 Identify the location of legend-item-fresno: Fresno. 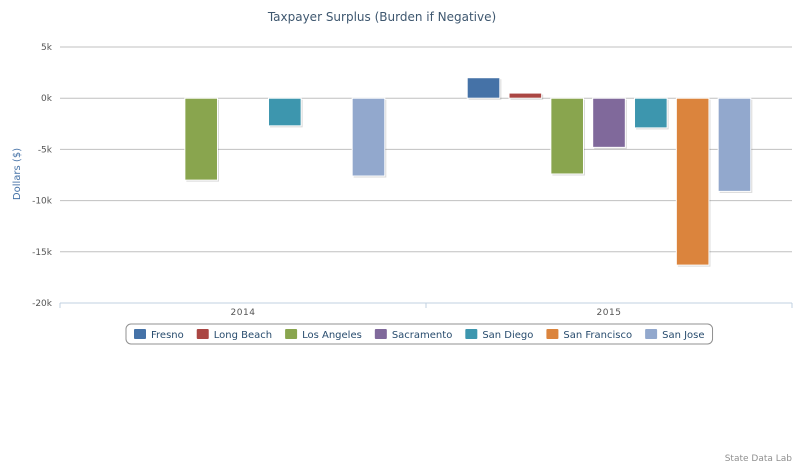
(159, 335).